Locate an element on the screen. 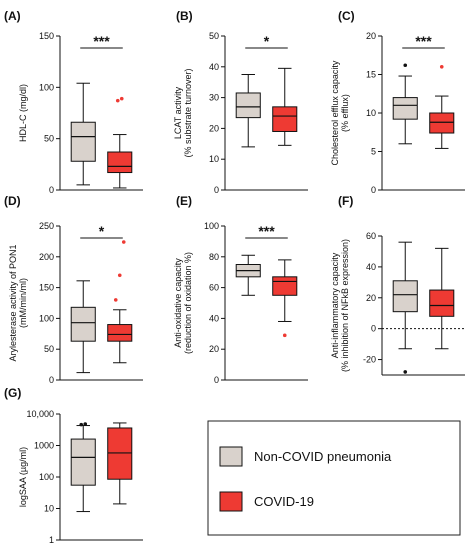 The height and width of the screenshot is (550, 476). panel-a: (A) 0 50 100 150 HDL-C (mg/dl) *** is located at coordinates (73, 102).